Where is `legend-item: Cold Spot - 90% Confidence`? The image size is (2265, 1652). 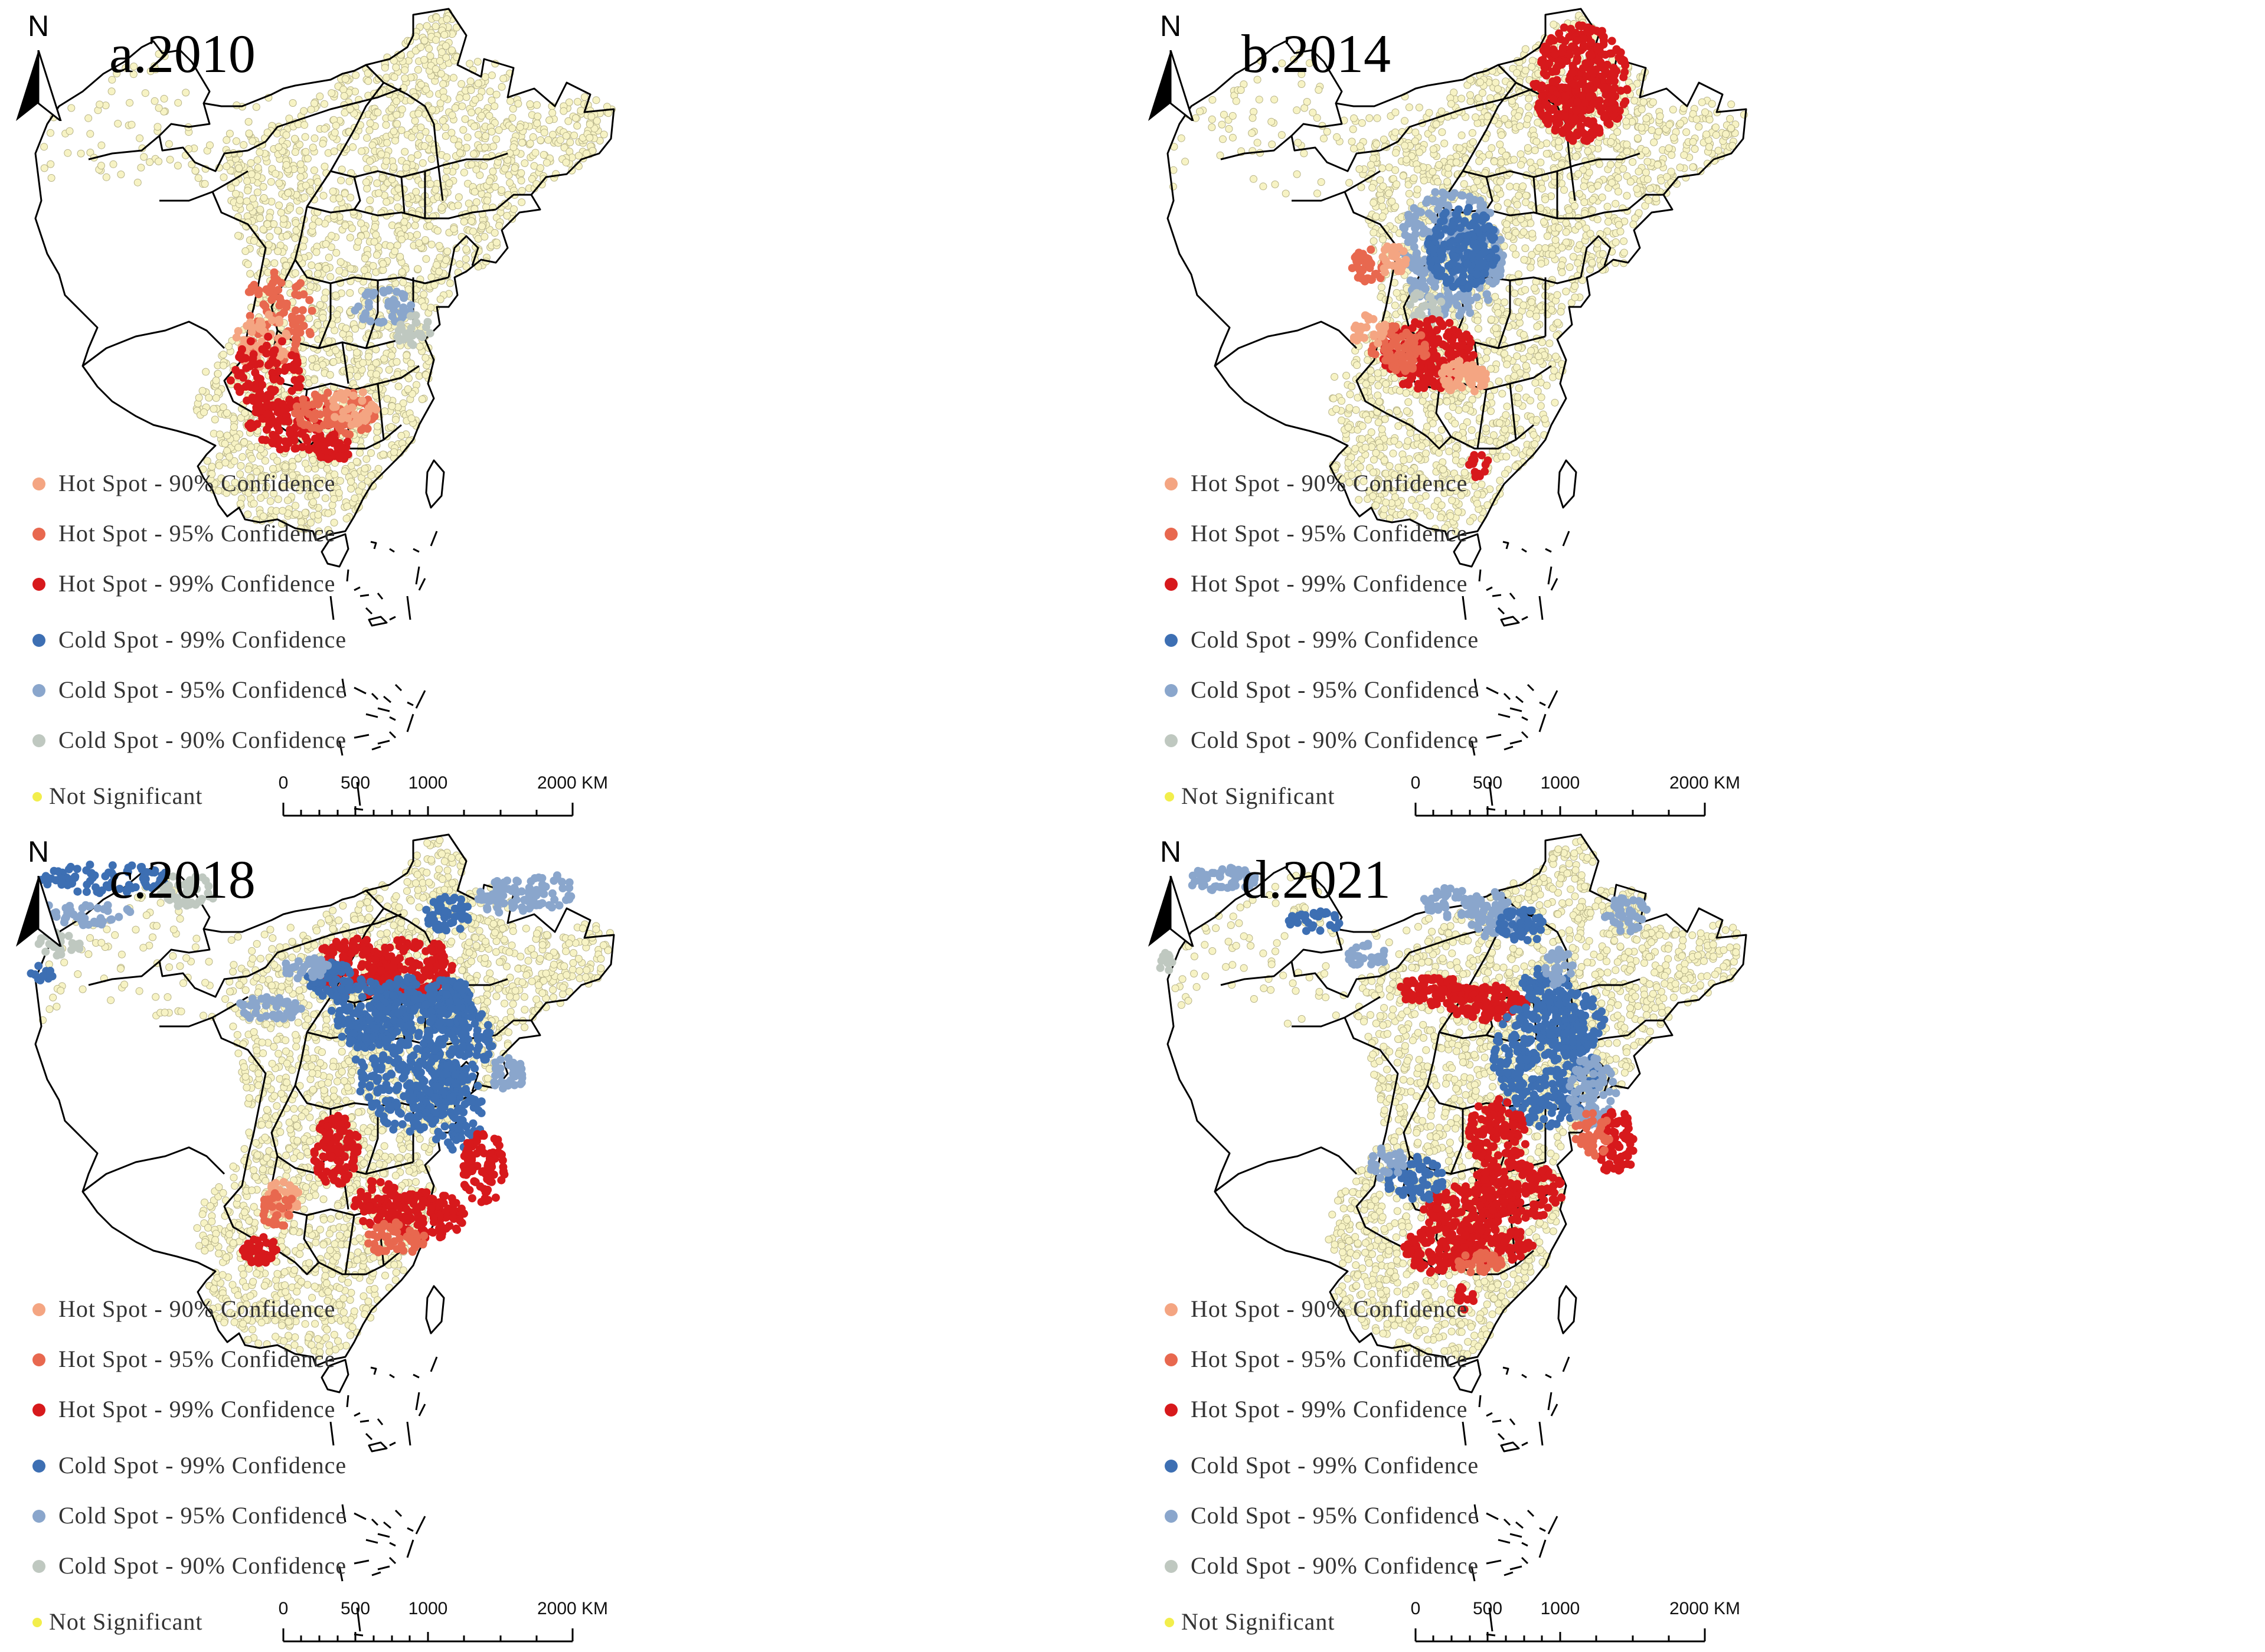
legend-item: Cold Spot - 90% Confidence is located at coordinates (1322, 1566).